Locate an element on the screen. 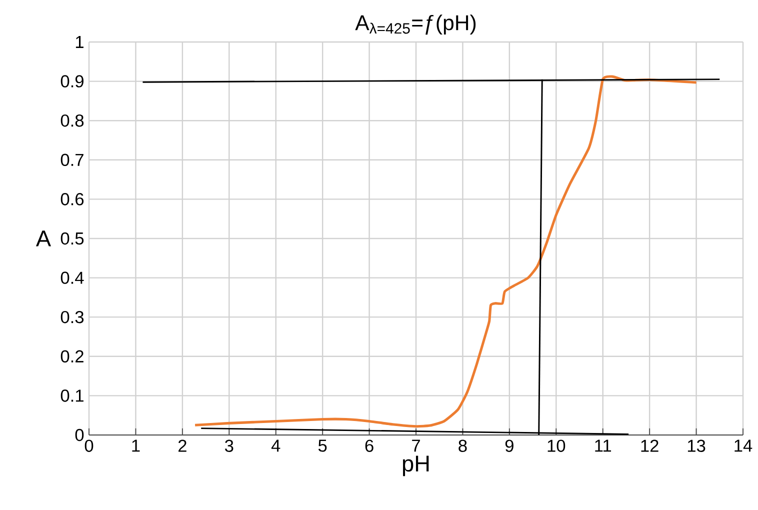 This screenshot has height=510, width=758. chart-title: A$_{λ=425}$=ƒ(pH) is located at coordinates (415, 24).